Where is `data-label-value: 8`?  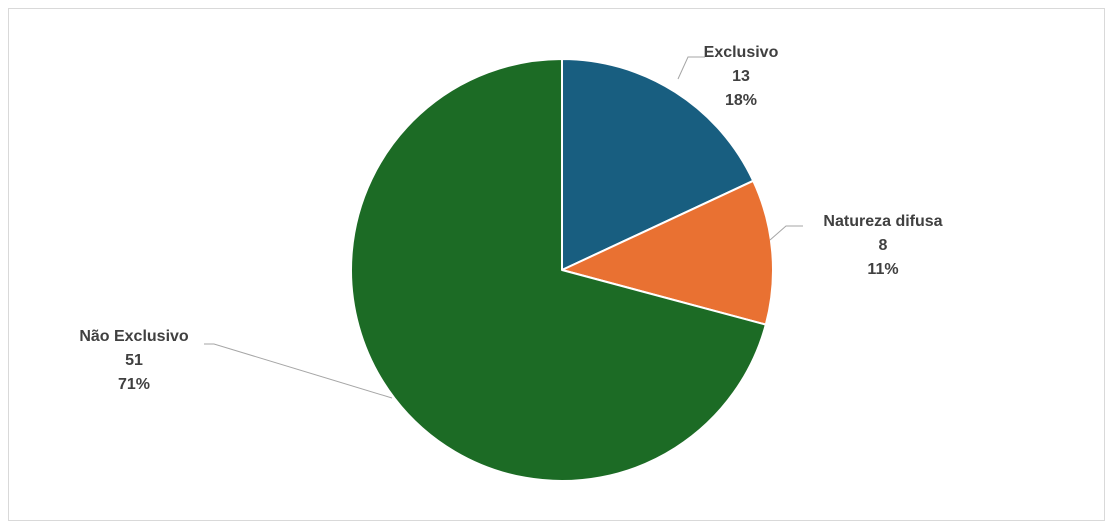 data-label-value: 8 is located at coordinates (883, 245).